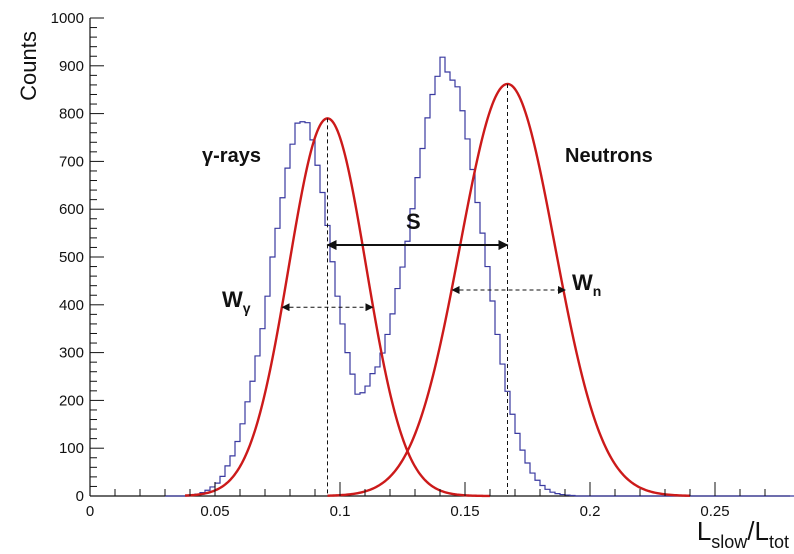 This screenshot has height=554, width=794. Describe the element at coordinates (214, 511) in the screenshot. I see `x-tick-label: 0.05` at that location.